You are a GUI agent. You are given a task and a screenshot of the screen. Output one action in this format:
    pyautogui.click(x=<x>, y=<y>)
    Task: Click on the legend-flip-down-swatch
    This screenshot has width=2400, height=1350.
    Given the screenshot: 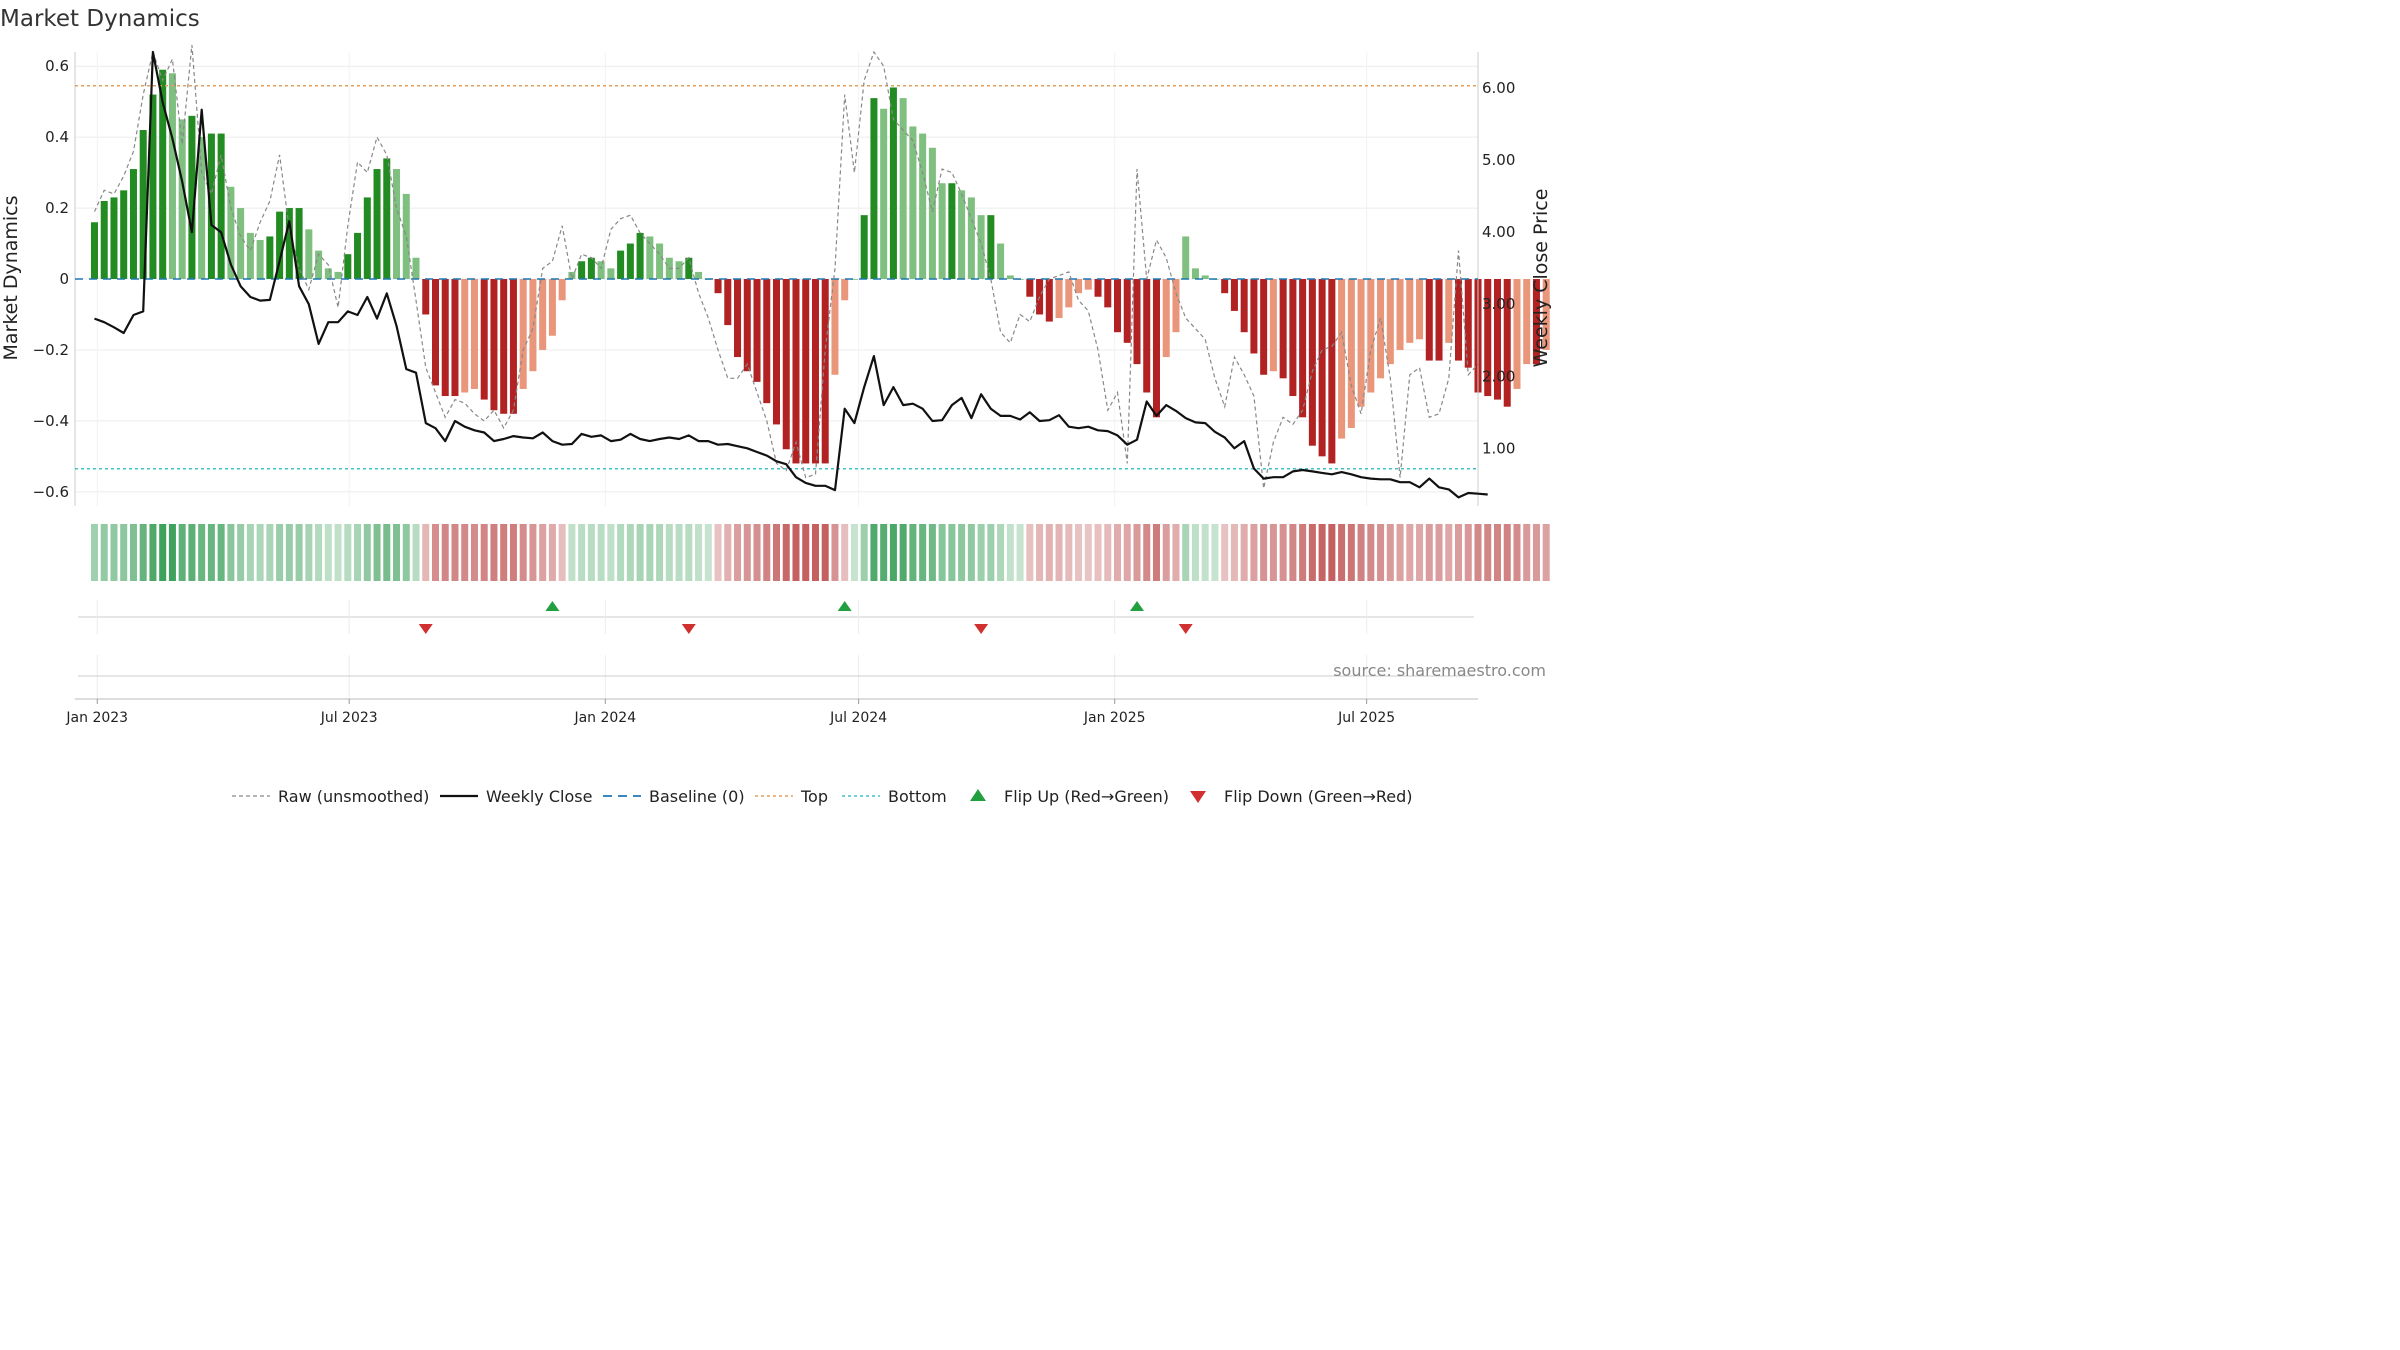 What is the action you would take?
    pyautogui.click(x=1198, y=797)
    